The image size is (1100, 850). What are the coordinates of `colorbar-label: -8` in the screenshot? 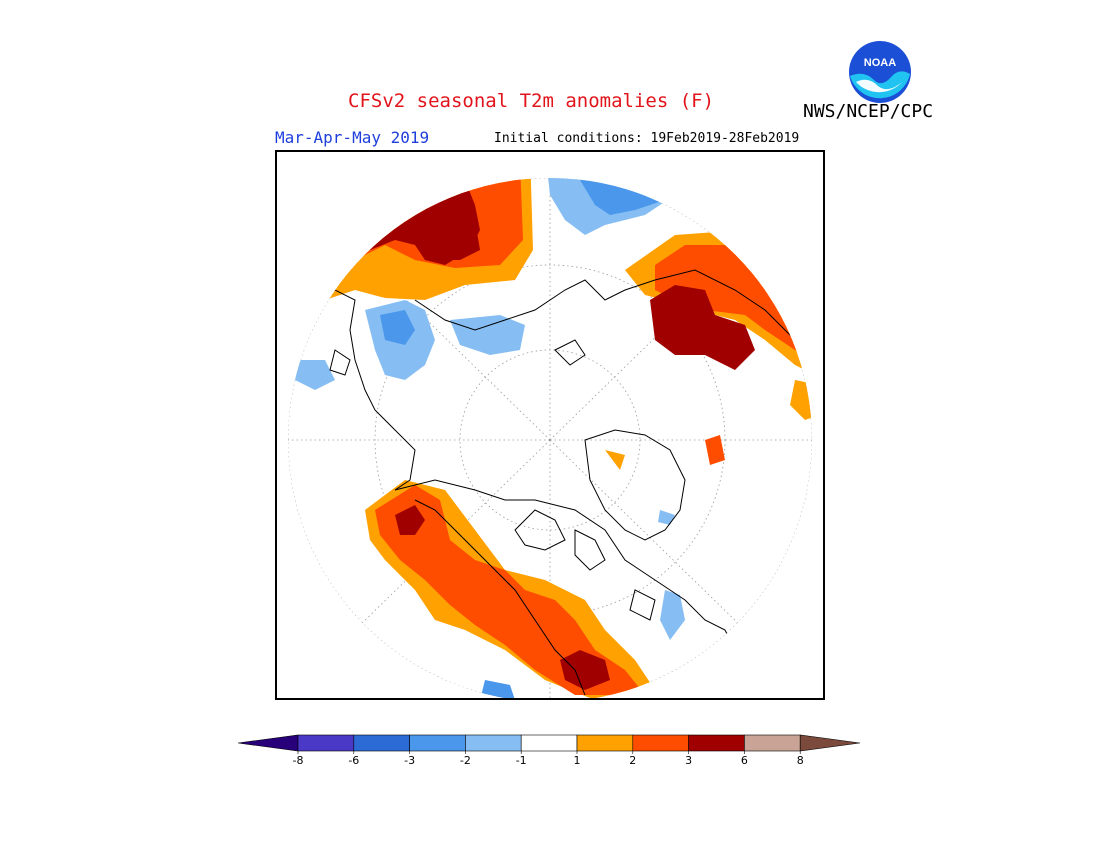 It's located at (298, 760).